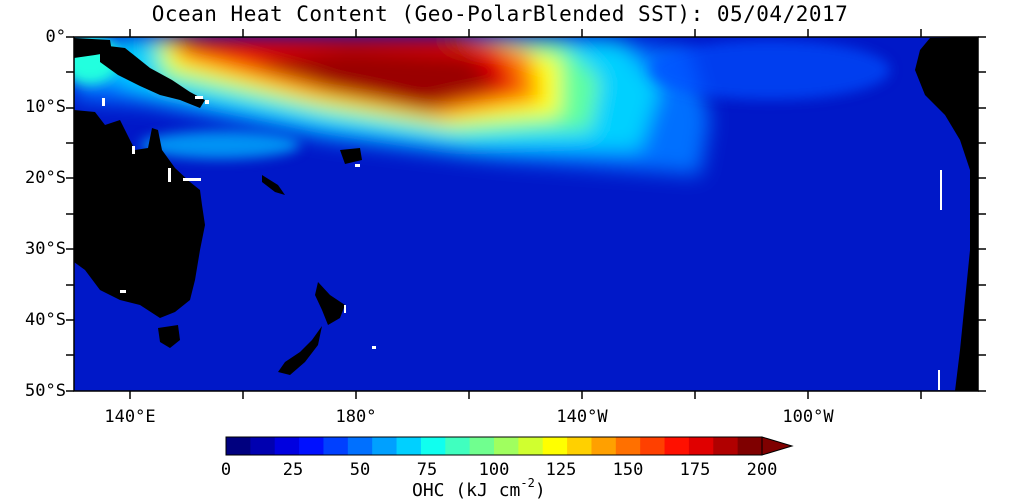  Describe the element at coordinates (220, 145) in the screenshot. I see `ohc-coral-sea-cyan` at that location.